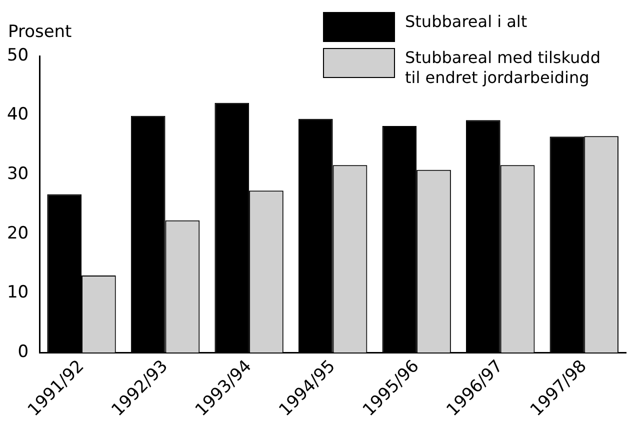  I want to click on y-tick-label: 30, so click(17, 174).